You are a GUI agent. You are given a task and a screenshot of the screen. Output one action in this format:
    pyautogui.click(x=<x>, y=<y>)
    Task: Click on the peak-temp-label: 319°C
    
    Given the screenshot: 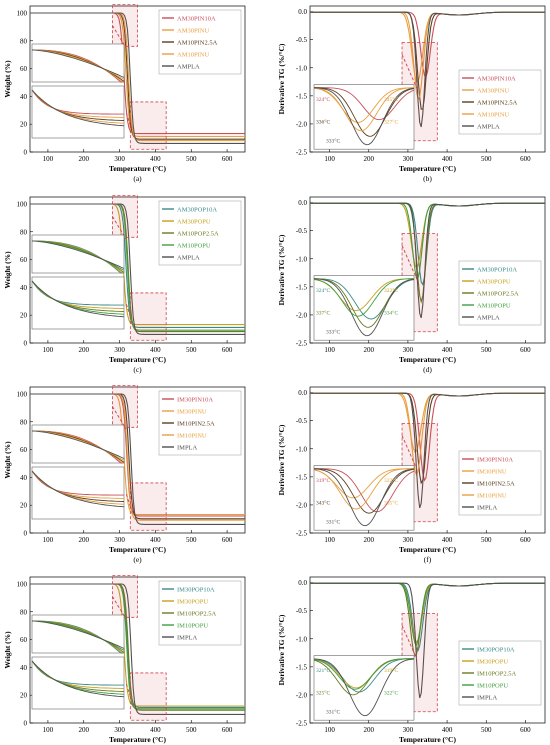 What is the action you would take?
    pyautogui.click(x=323, y=480)
    